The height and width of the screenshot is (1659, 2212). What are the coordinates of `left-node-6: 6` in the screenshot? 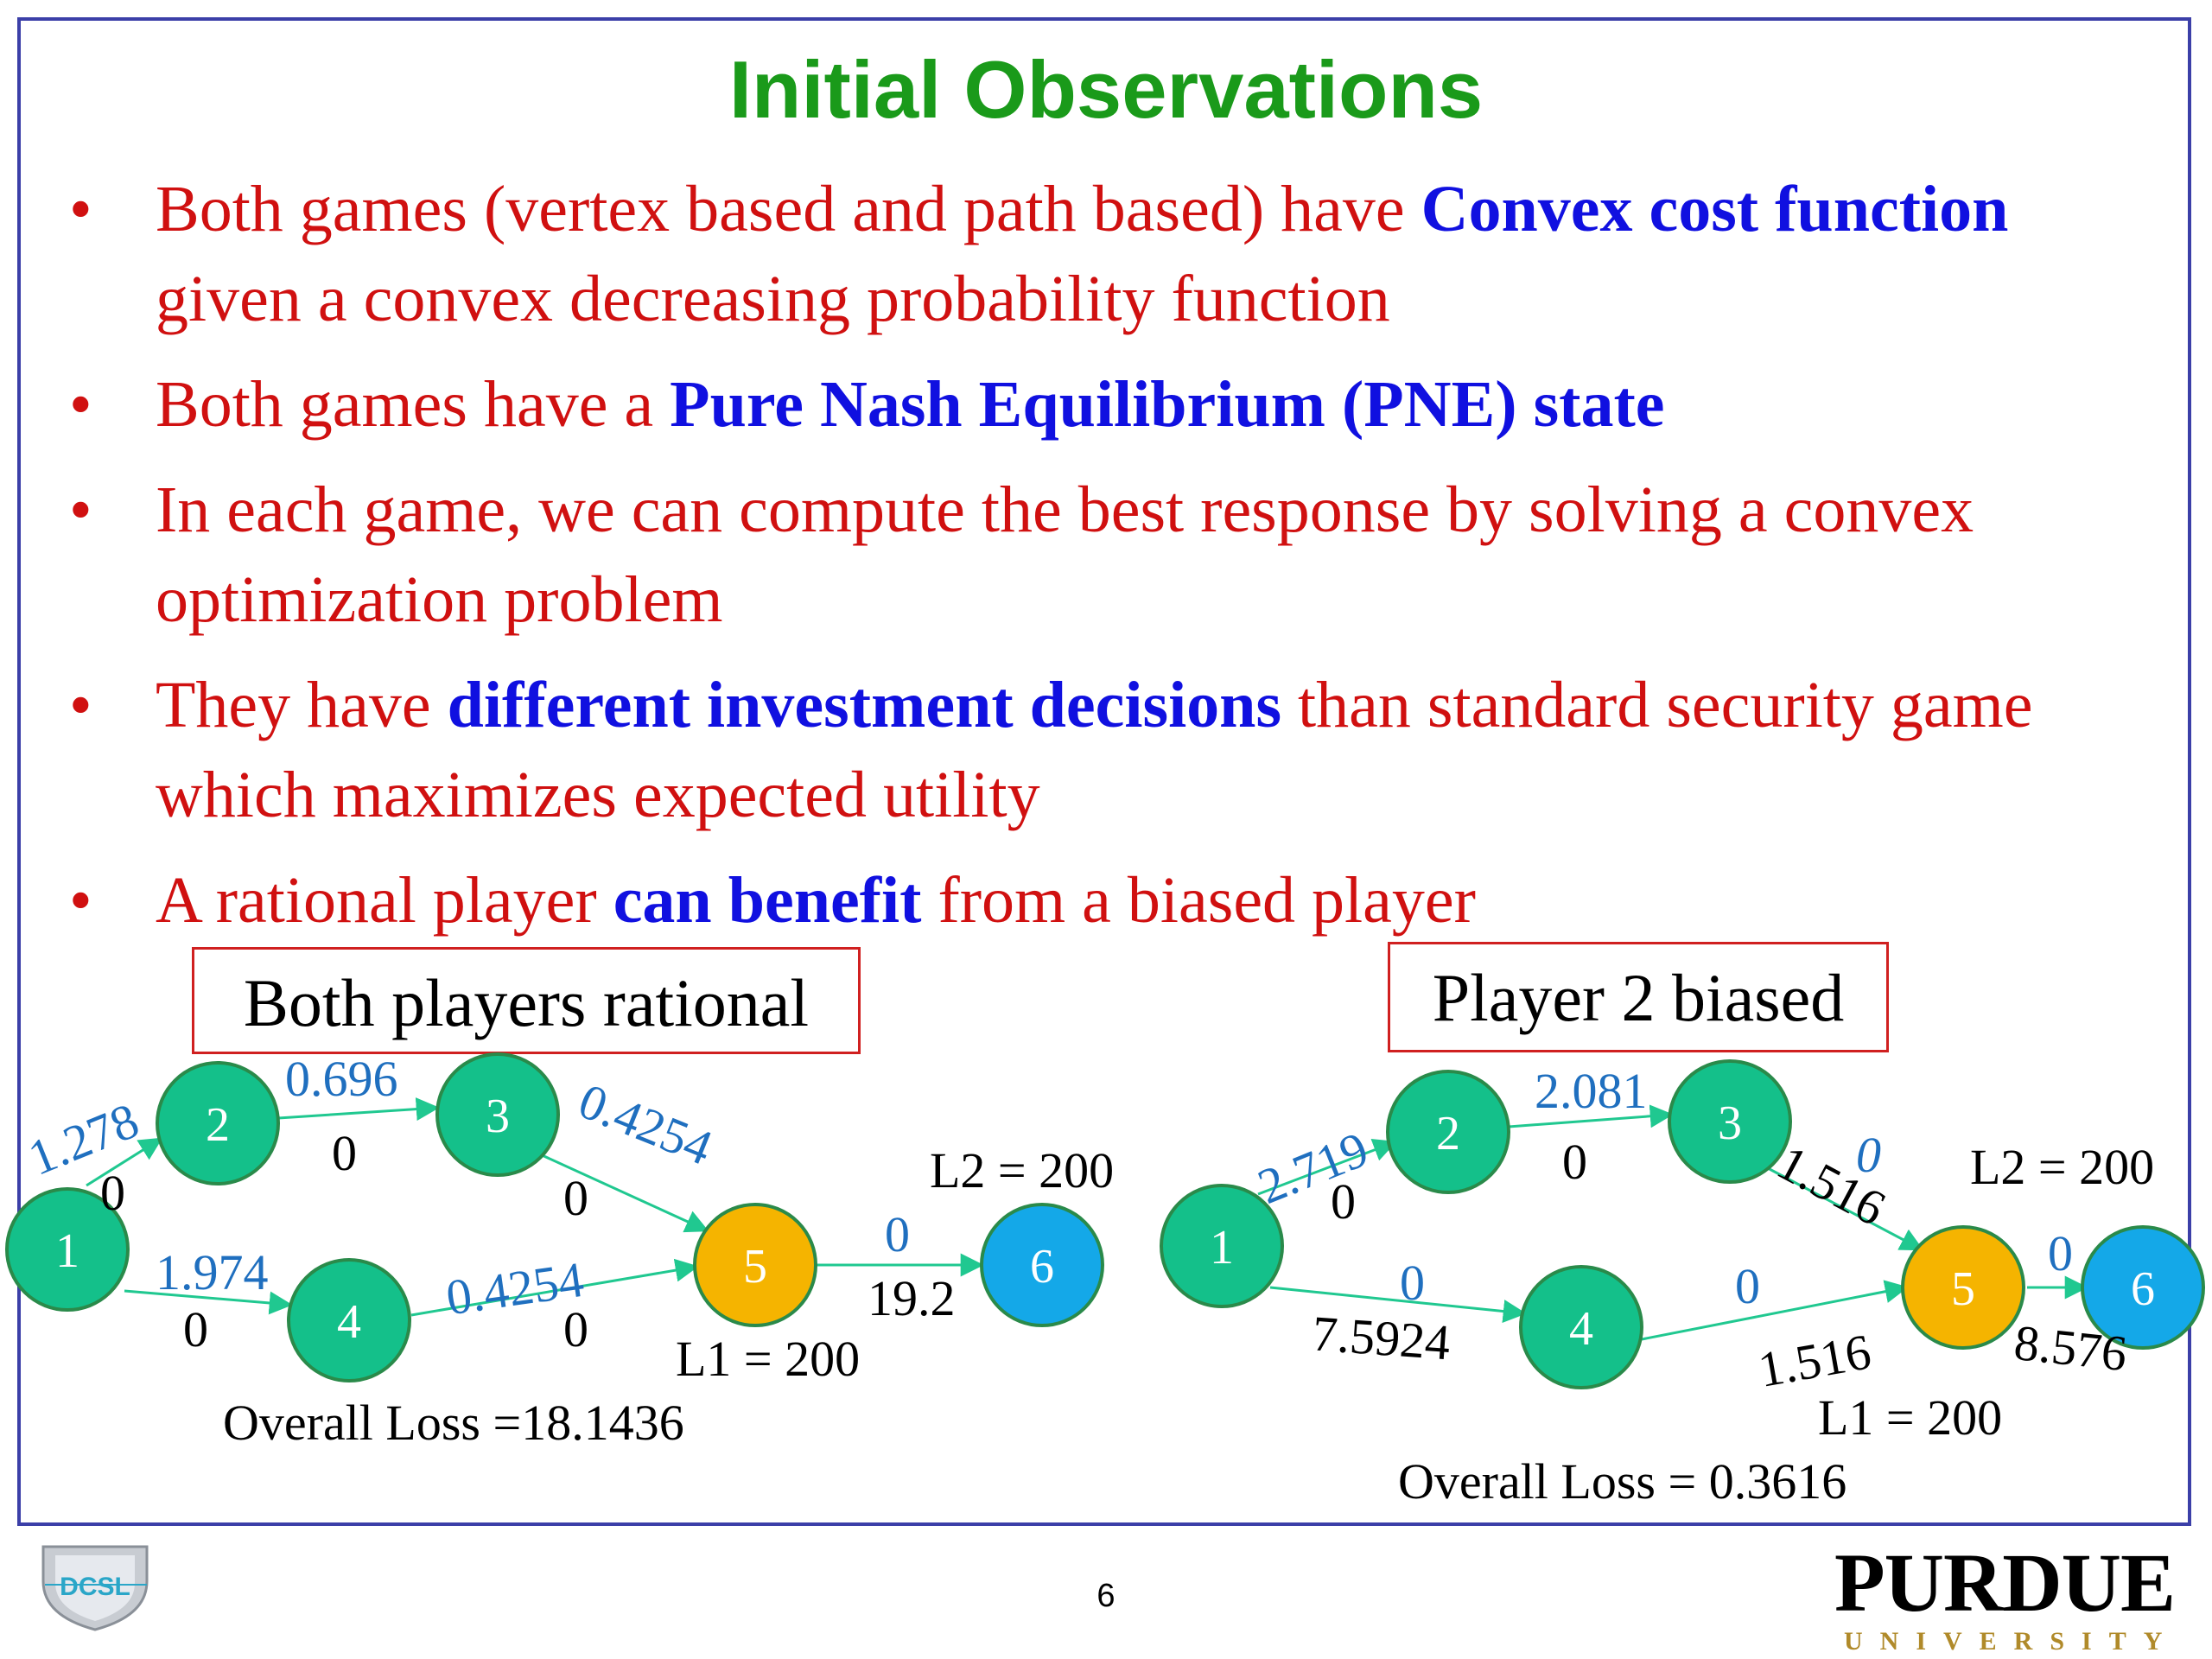 It's located at (1042, 1265).